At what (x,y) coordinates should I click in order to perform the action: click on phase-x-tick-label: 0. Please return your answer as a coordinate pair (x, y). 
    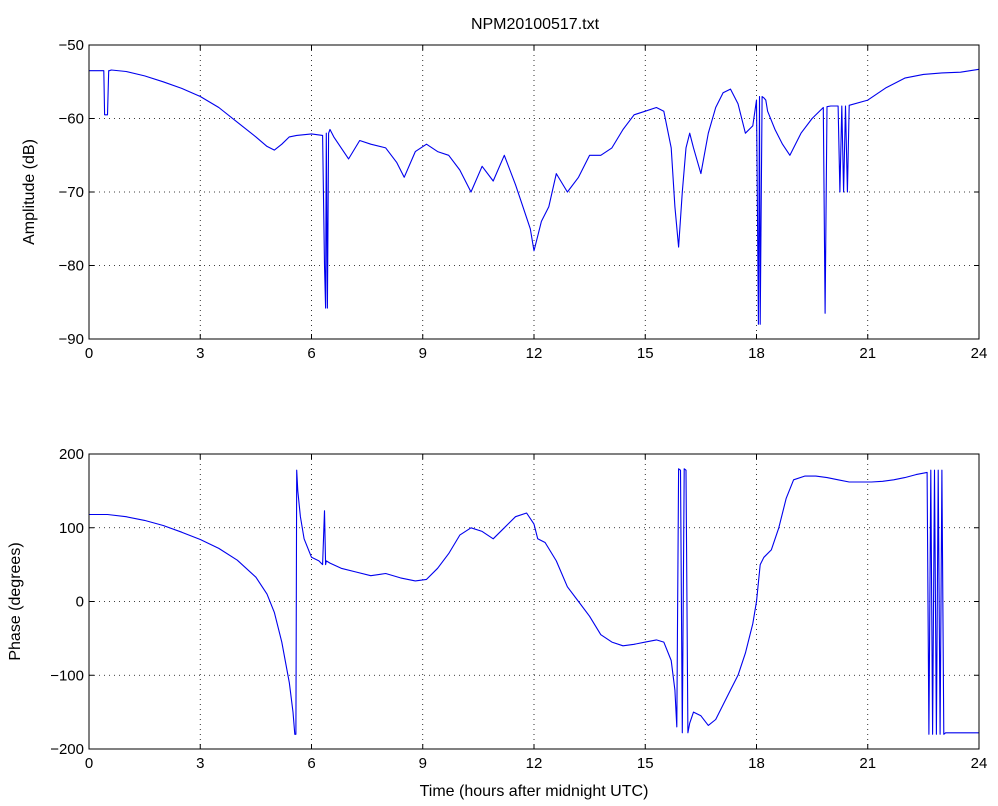
    Looking at the image, I should click on (89, 763).